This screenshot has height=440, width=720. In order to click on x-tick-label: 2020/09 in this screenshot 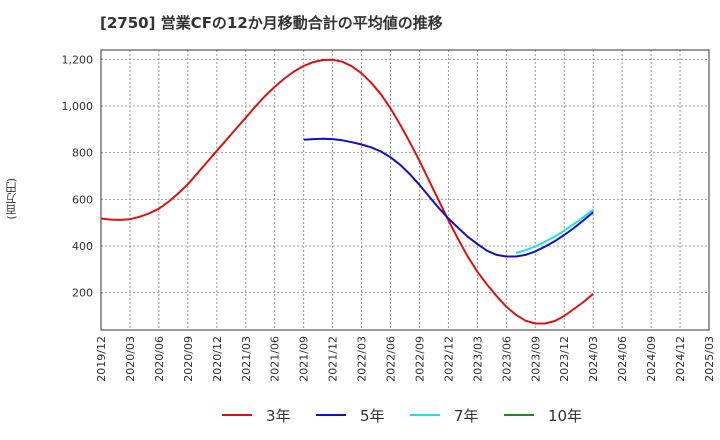, I will do `click(188, 359)`.